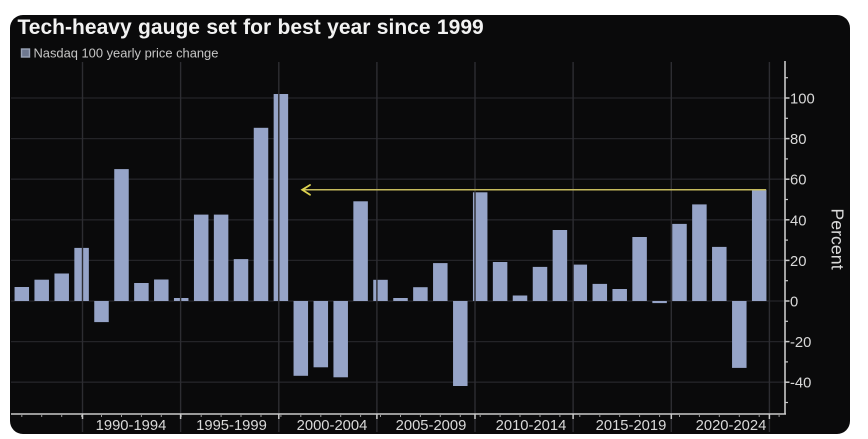 This screenshot has width=868, height=439. What do you see at coordinates (126, 53) in the screenshot?
I see `svg-text: Nasdaq 100 yearly price change` at bounding box center [126, 53].